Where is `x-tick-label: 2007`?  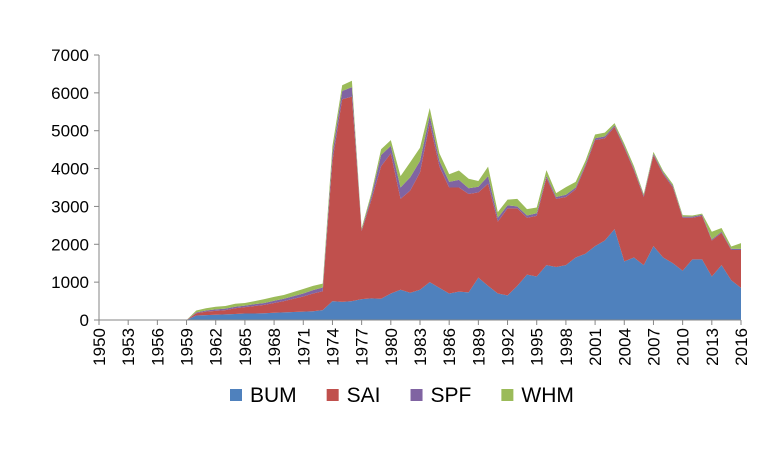 x-tick-label: 2007 is located at coordinates (653, 347).